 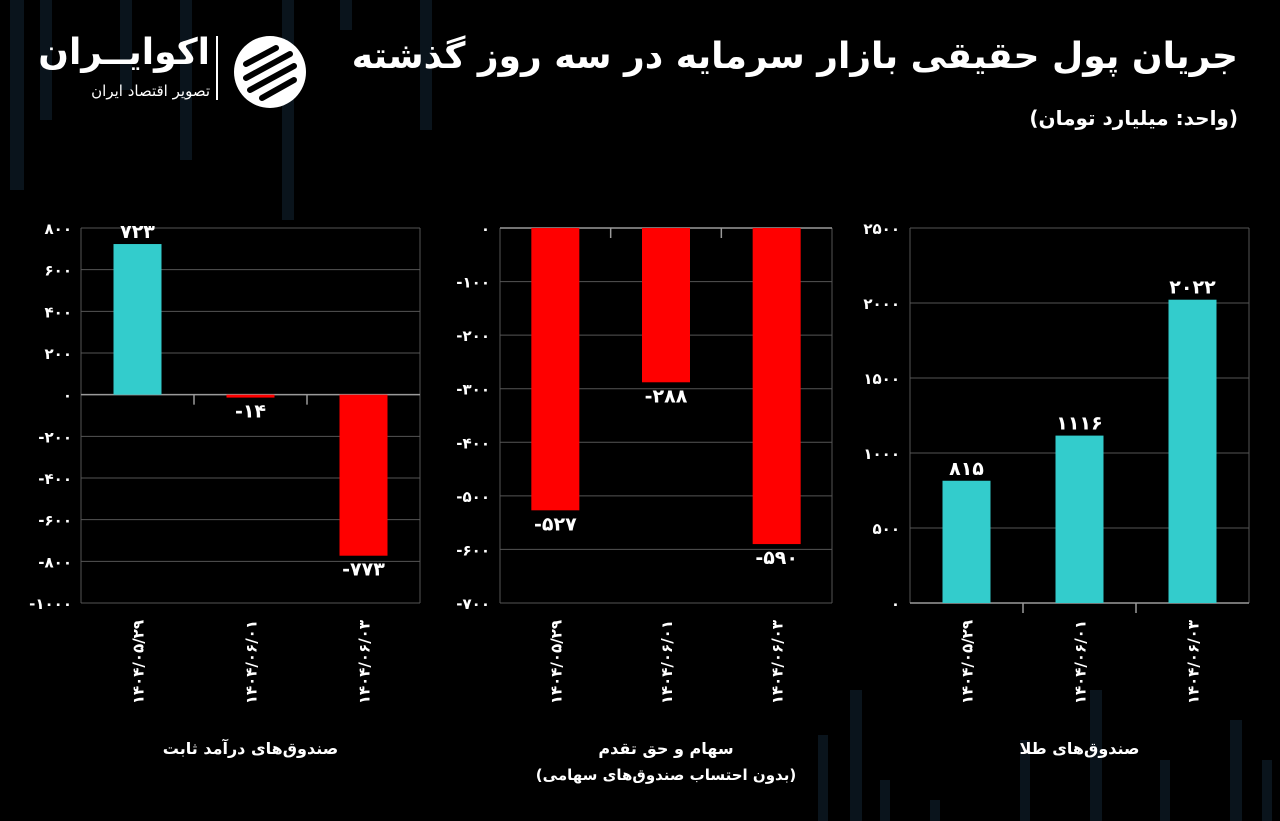 I want to click on y-tick-label: ۸۰۰, so click(x=58, y=229).